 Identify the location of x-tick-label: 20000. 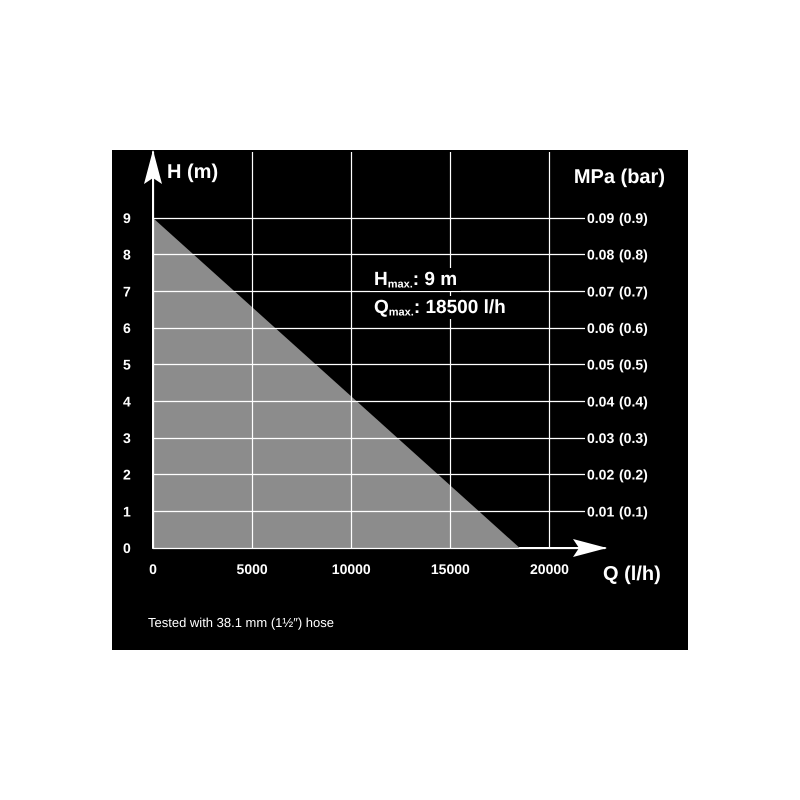
(550, 569).